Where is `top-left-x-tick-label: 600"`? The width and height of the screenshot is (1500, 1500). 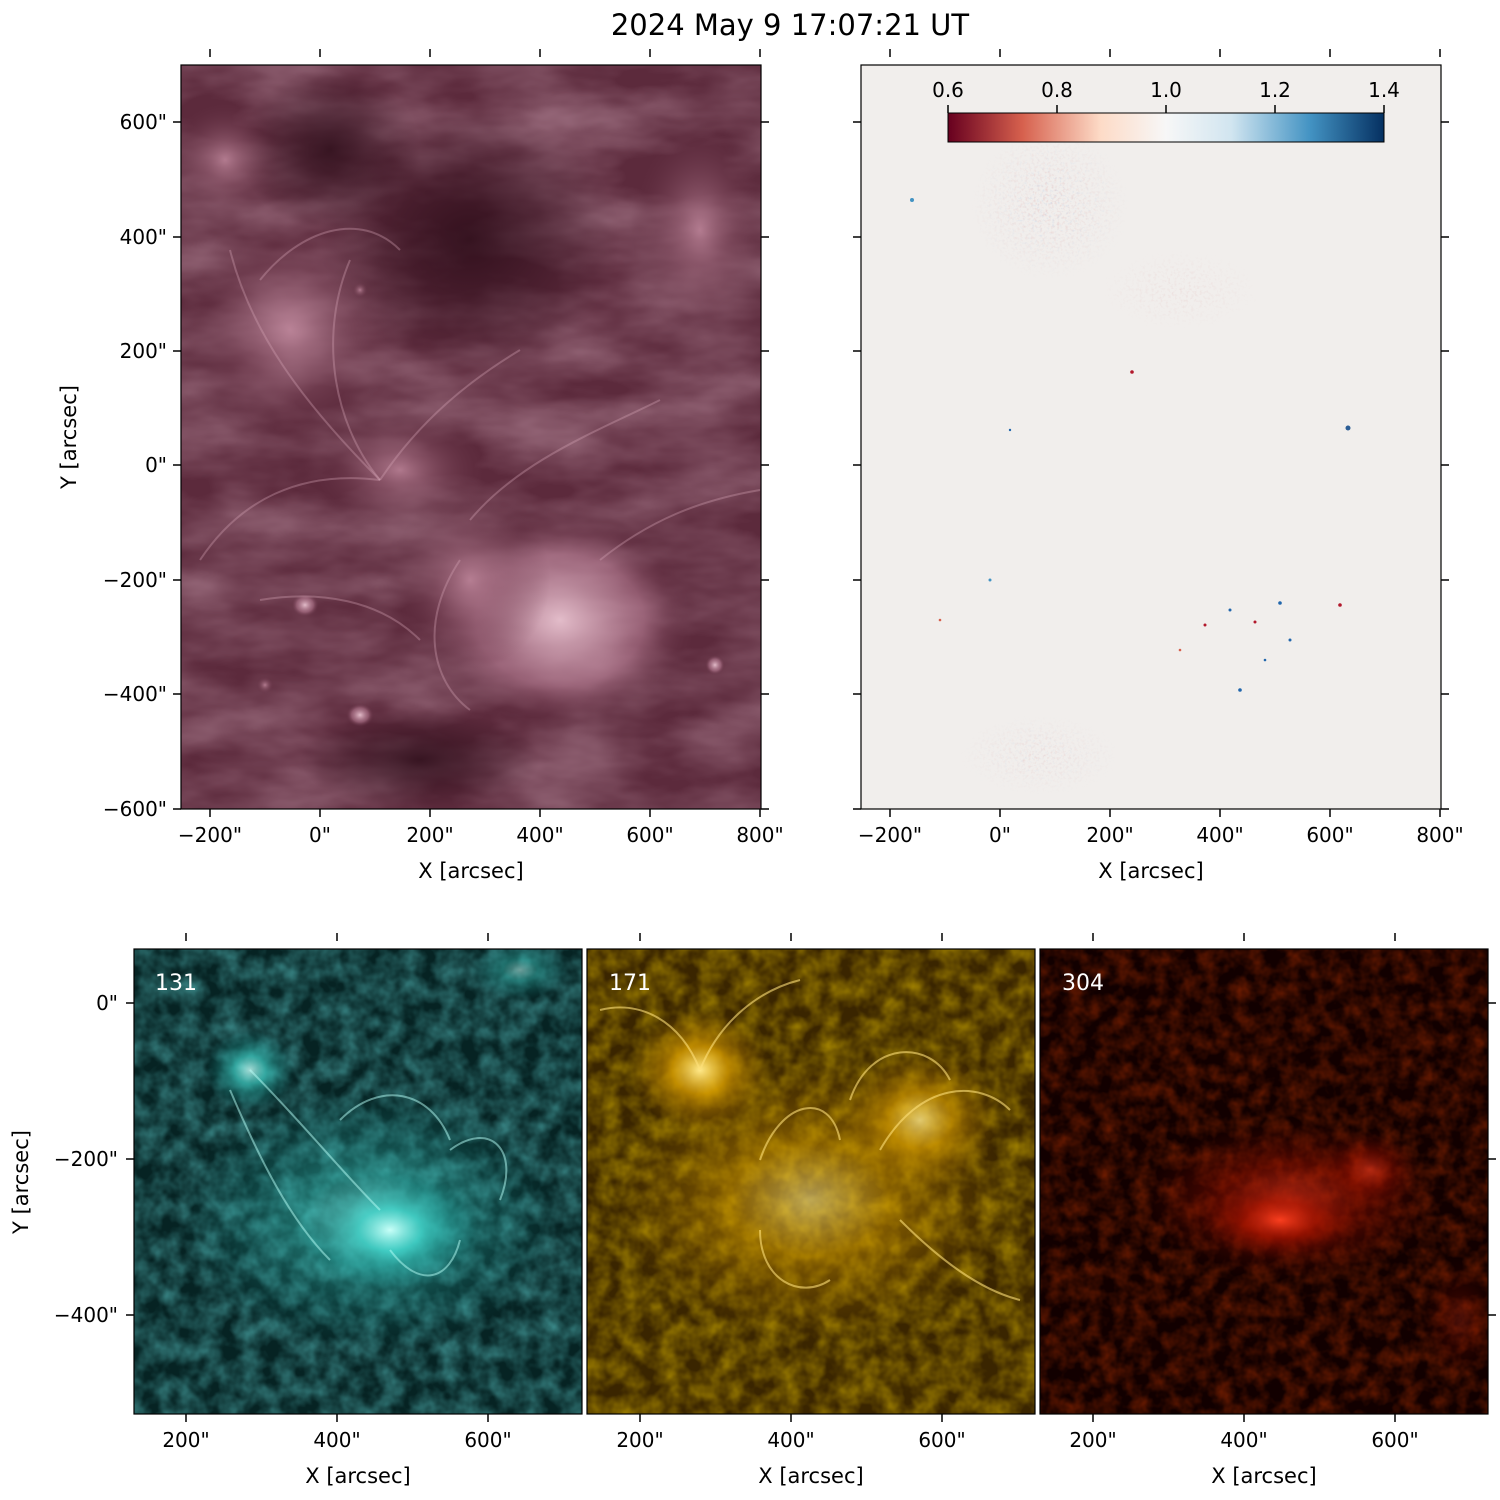
top-left-x-tick-label: 600" is located at coordinates (649, 835).